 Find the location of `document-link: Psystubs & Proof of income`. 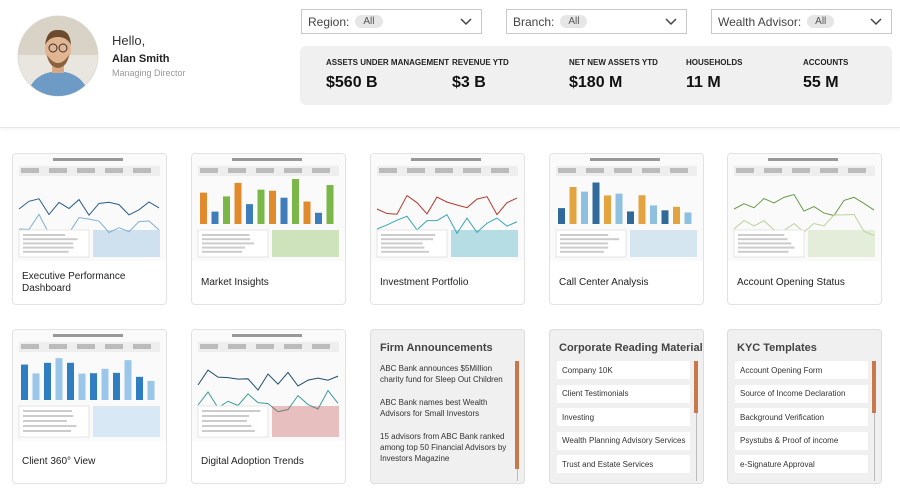

document-link: Psystubs & Proof of income is located at coordinates (801, 440).